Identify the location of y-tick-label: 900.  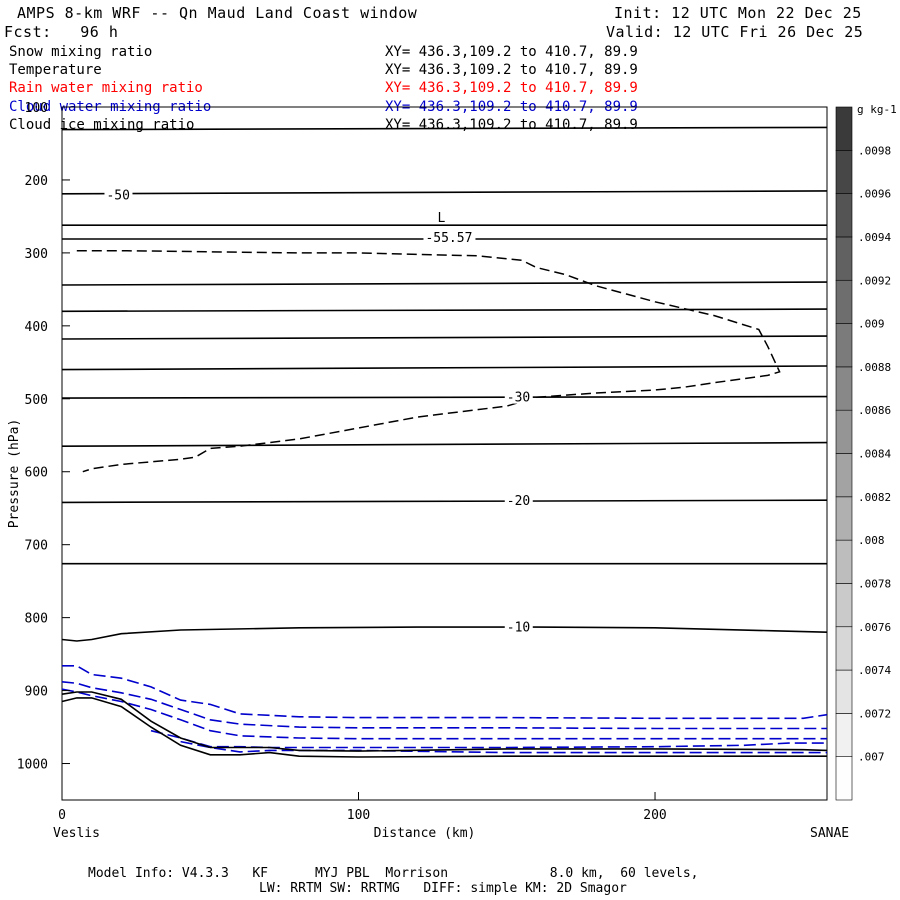
(36, 692).